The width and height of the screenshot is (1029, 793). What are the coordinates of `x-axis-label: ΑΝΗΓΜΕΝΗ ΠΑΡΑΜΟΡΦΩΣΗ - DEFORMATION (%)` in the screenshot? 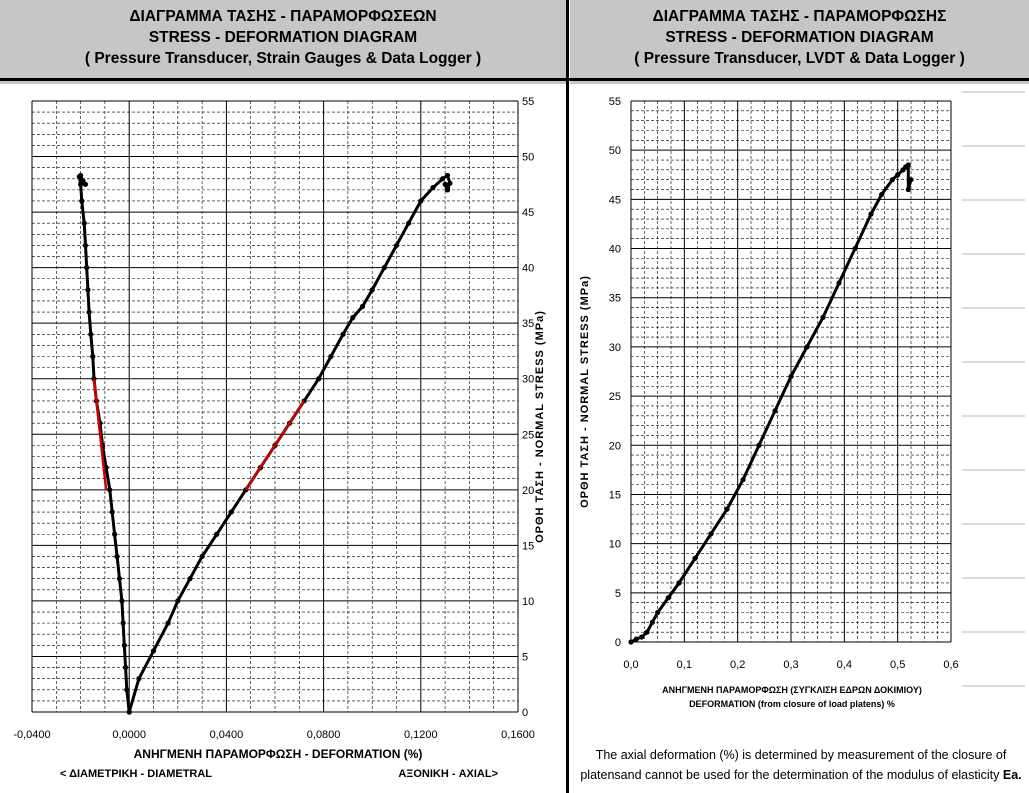 It's located at (278, 754).